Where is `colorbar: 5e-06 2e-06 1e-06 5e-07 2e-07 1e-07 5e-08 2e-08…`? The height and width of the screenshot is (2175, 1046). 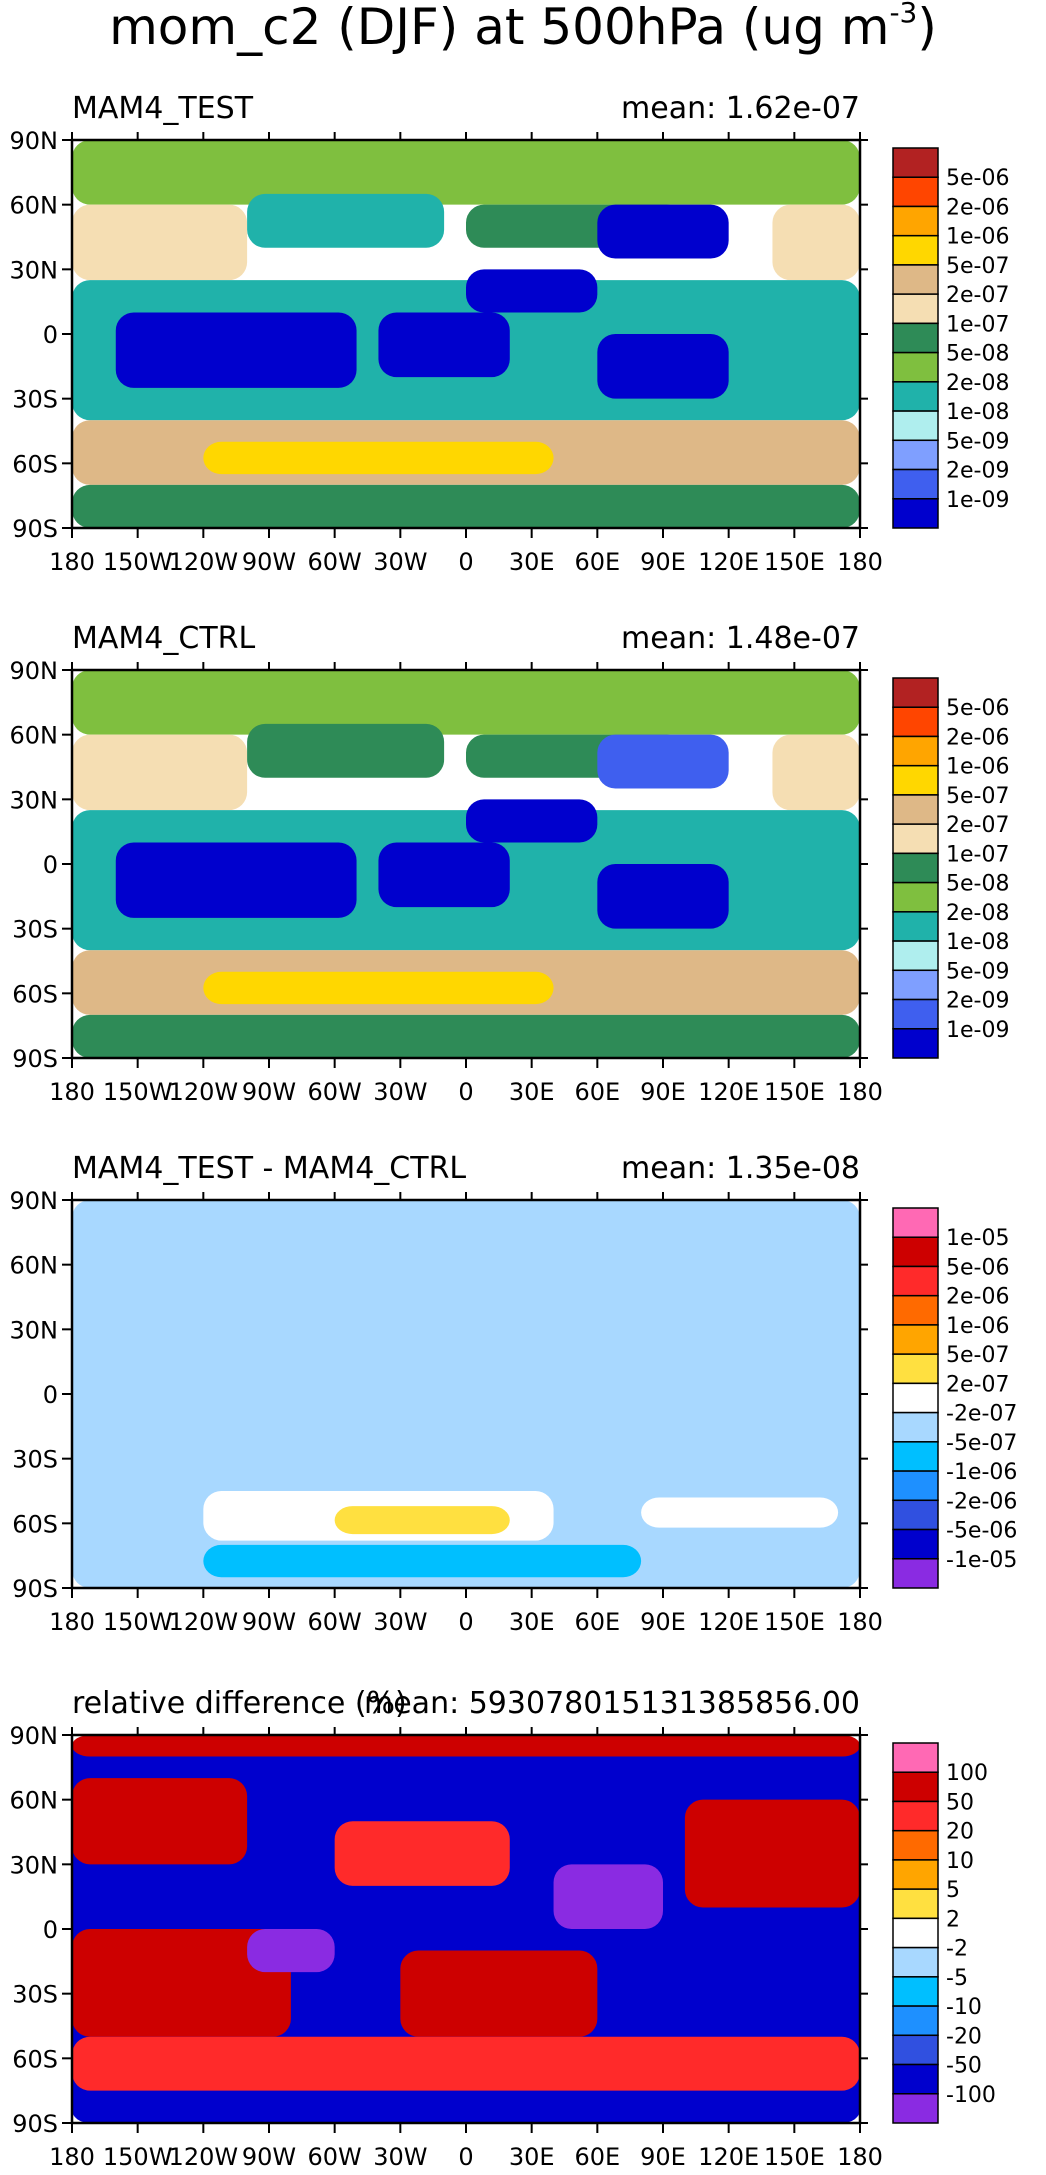 colorbar: 5e-06 2e-06 1e-06 5e-07 2e-07 1e-07 5e-08 2e-08… is located at coordinates (950, 868).